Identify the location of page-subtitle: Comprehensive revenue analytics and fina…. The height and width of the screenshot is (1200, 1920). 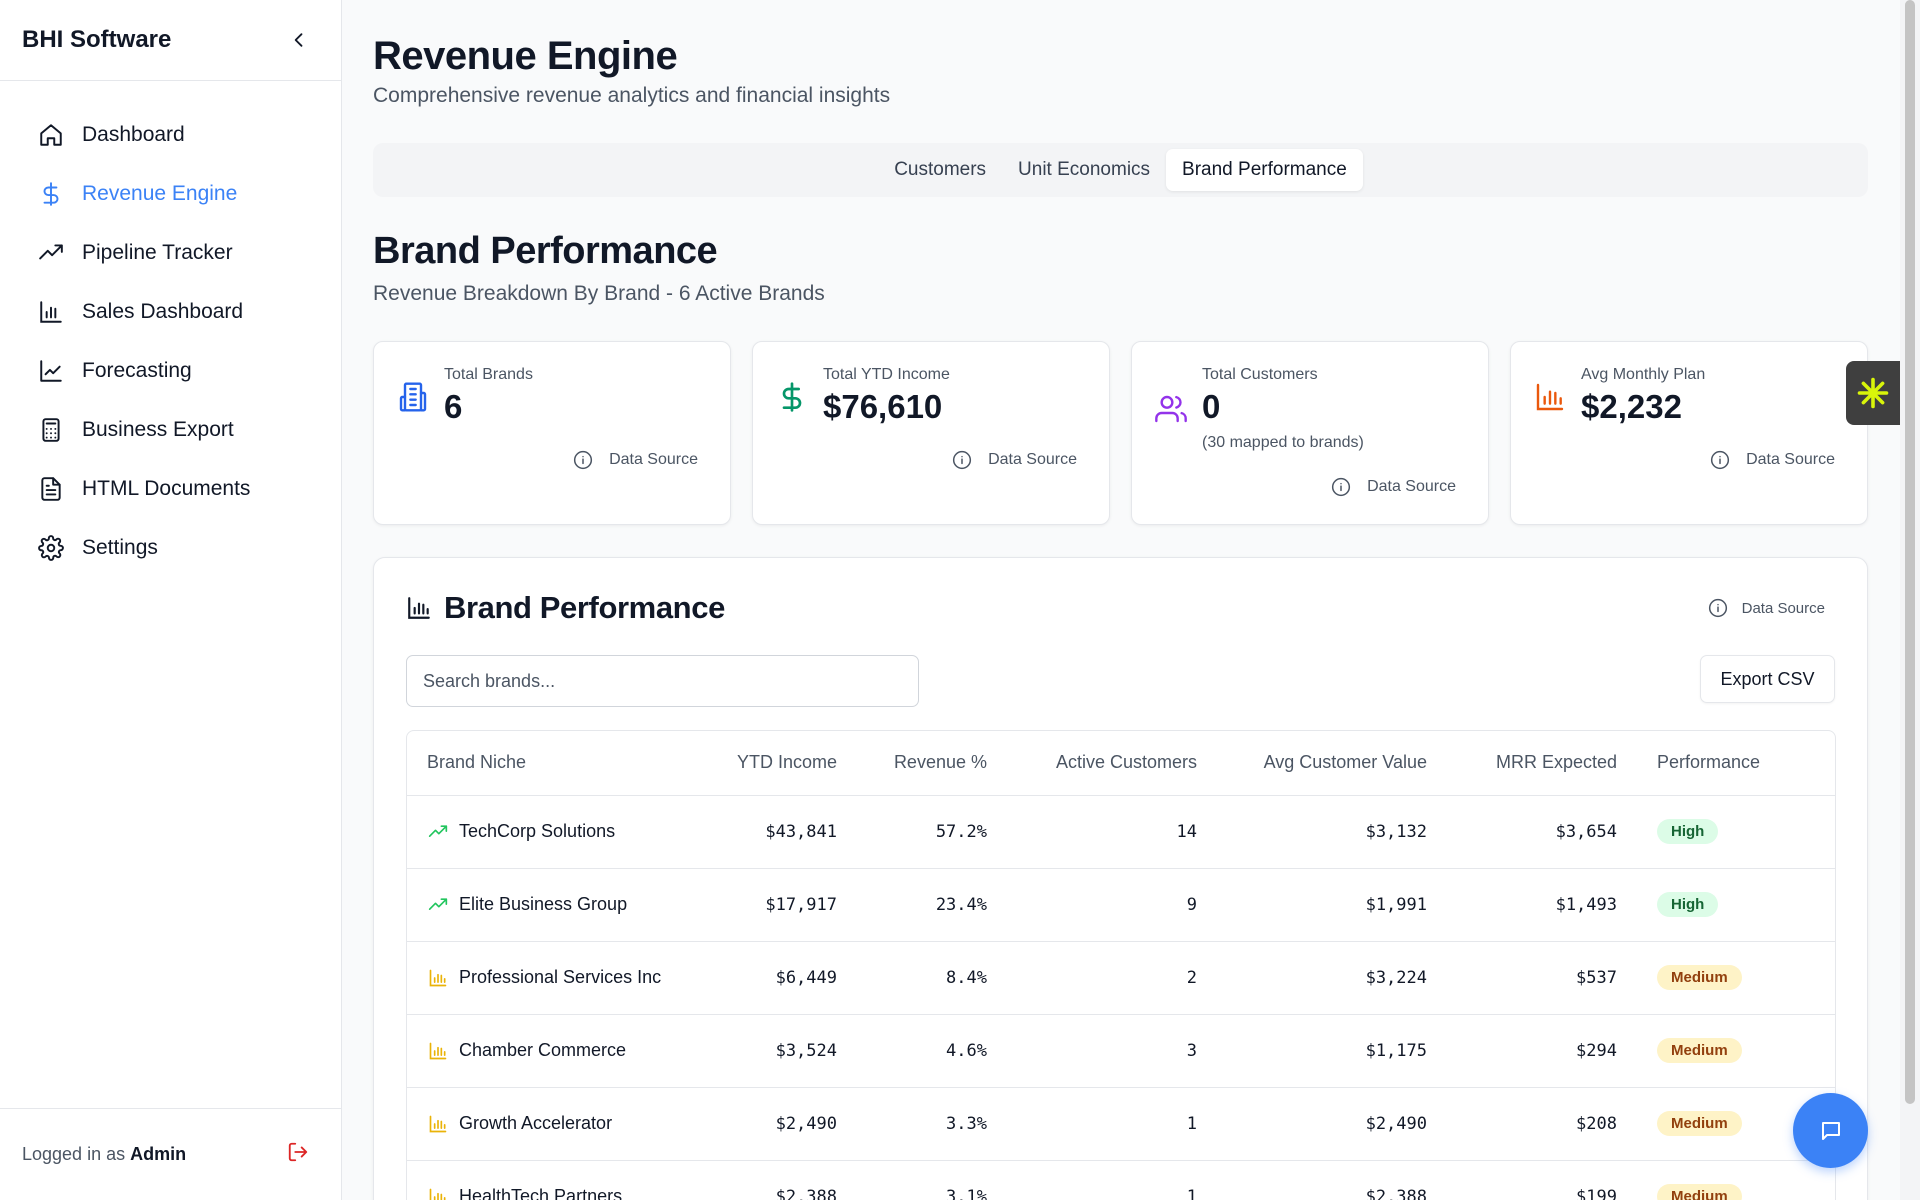
(632, 95).